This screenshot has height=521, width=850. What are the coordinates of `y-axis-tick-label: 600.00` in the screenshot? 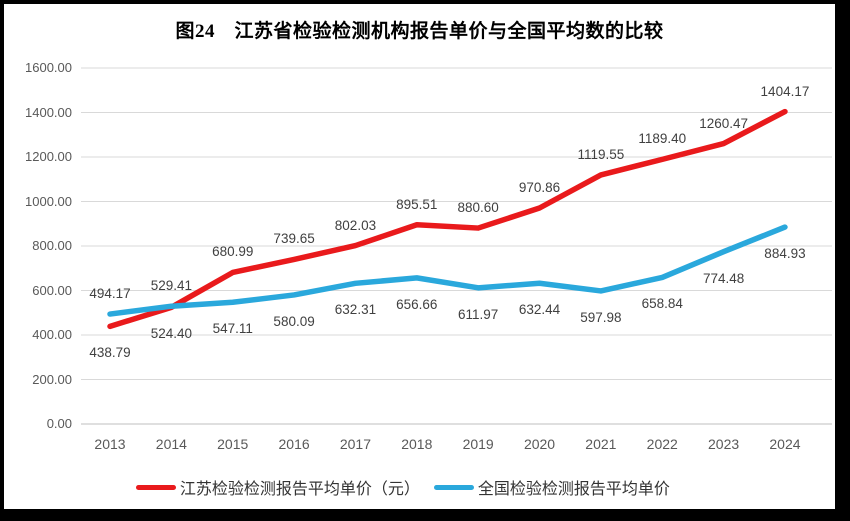 It's located at (52, 290).